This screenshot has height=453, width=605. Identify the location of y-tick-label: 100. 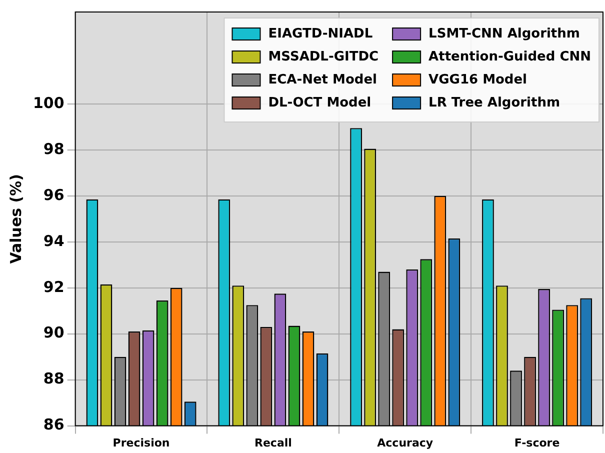
(48, 103).